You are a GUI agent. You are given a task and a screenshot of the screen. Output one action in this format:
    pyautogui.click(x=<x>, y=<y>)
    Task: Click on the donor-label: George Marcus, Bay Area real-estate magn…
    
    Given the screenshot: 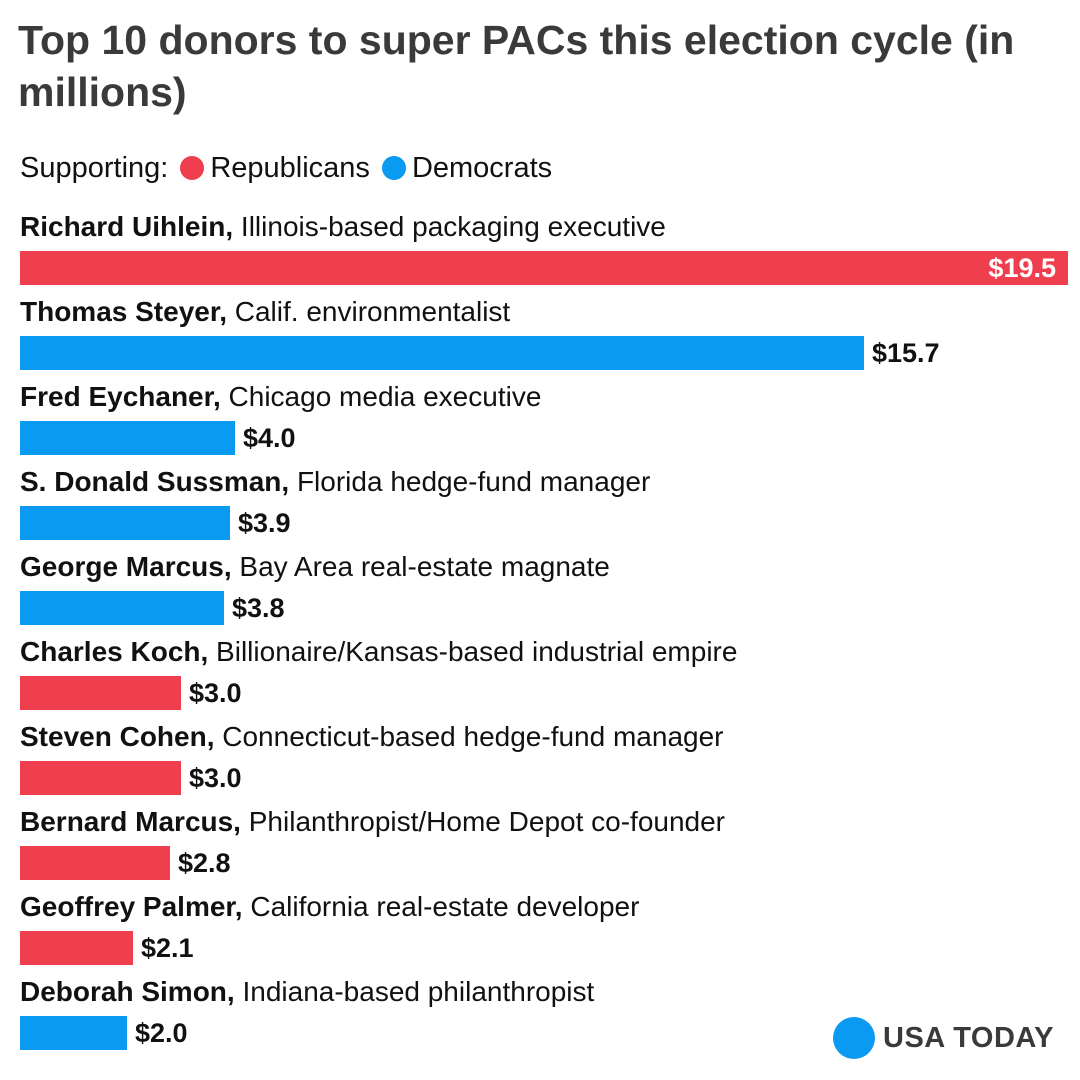 What is the action you would take?
    pyautogui.click(x=315, y=567)
    